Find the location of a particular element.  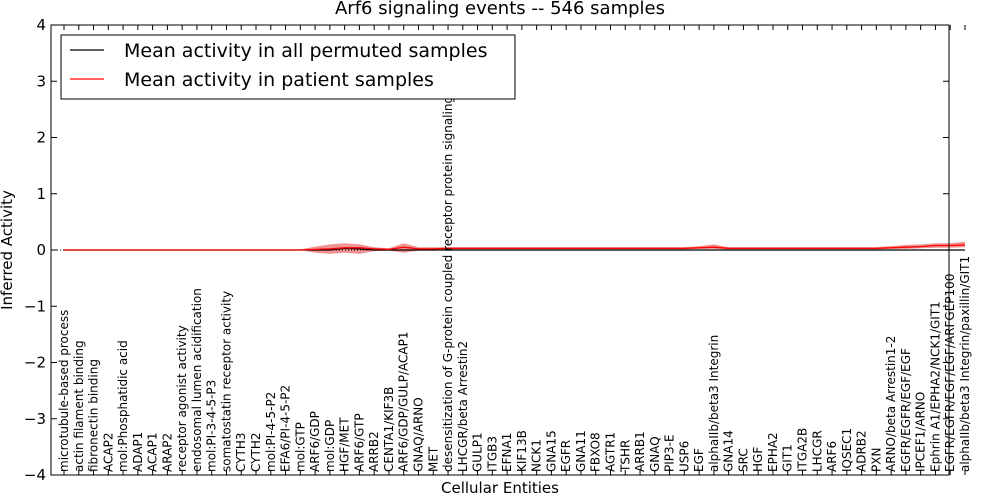

x-category-label: ARF6/GDP/GULP/ACAP1 is located at coordinates (404, 402).